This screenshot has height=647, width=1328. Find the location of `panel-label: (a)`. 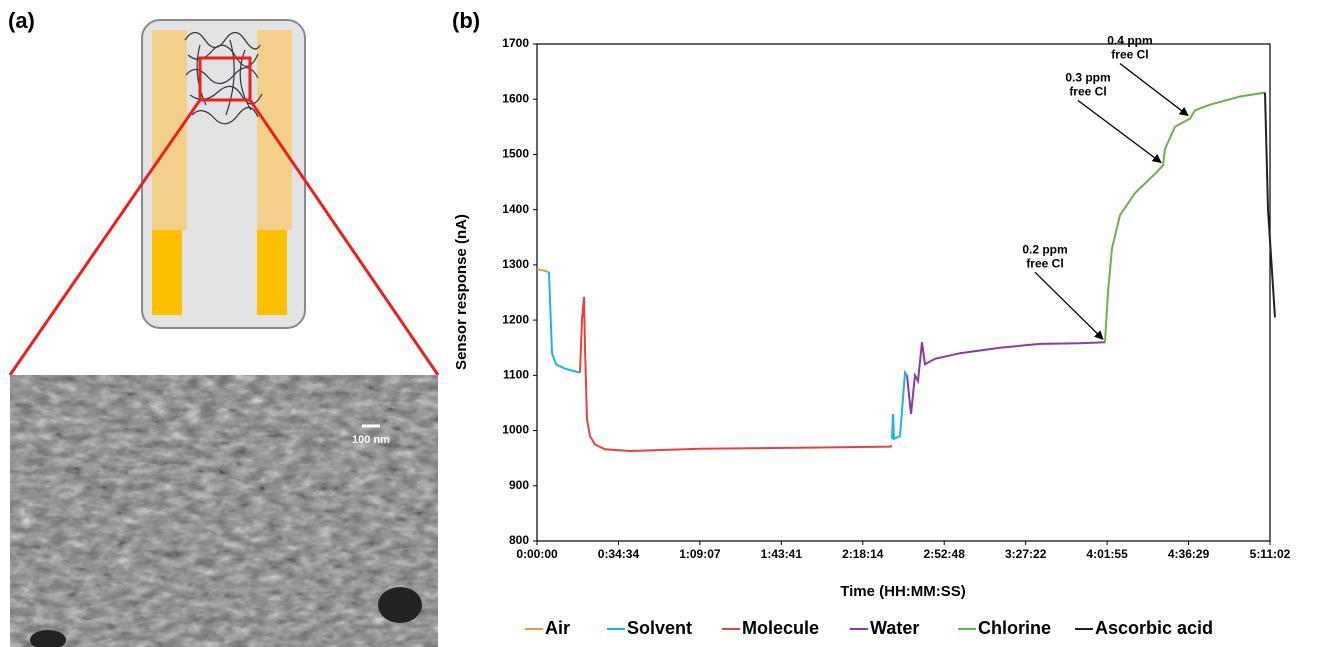

panel-label: (a) is located at coordinates (21, 20).